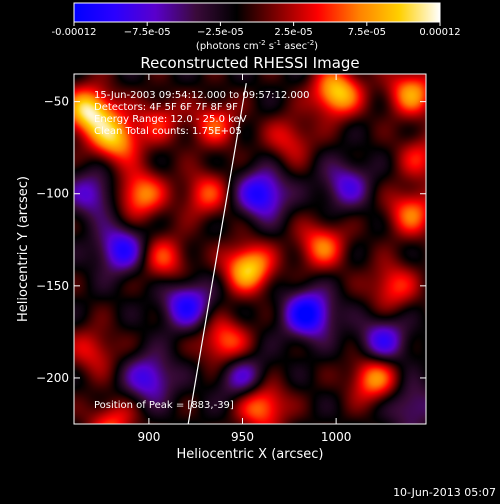 The image size is (500, 504). What do you see at coordinates (220, 32) in the screenshot?
I see `colorbar-tick-label: −2.5e-05` at bounding box center [220, 32].